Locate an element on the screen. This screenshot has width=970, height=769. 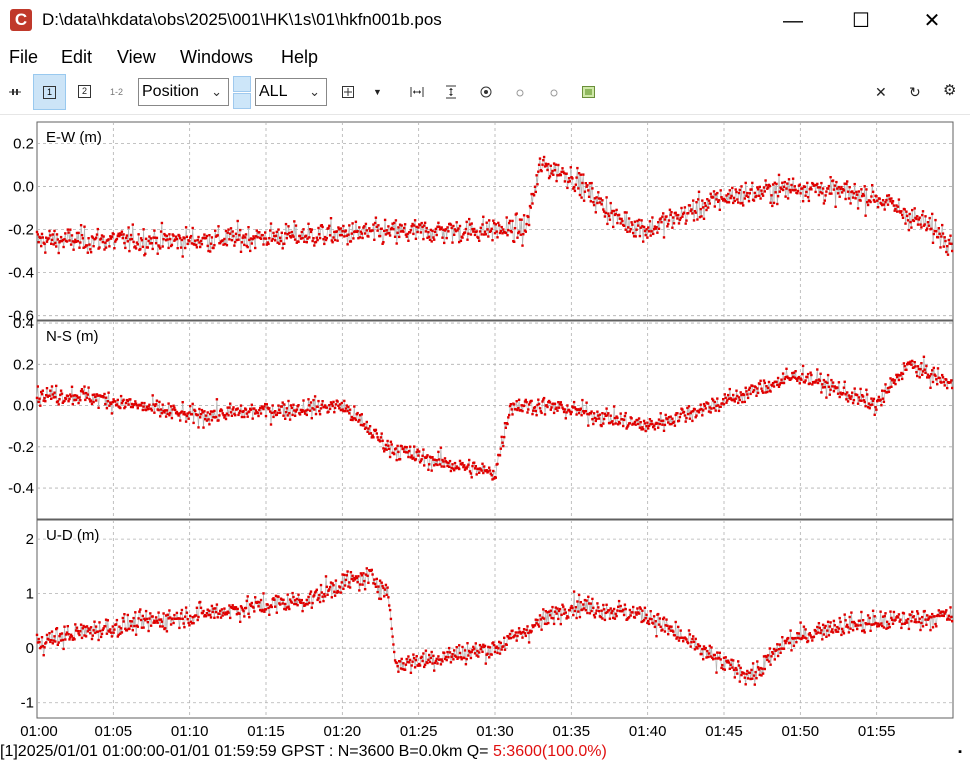
show-track-icon is located at coordinates (486, 93).